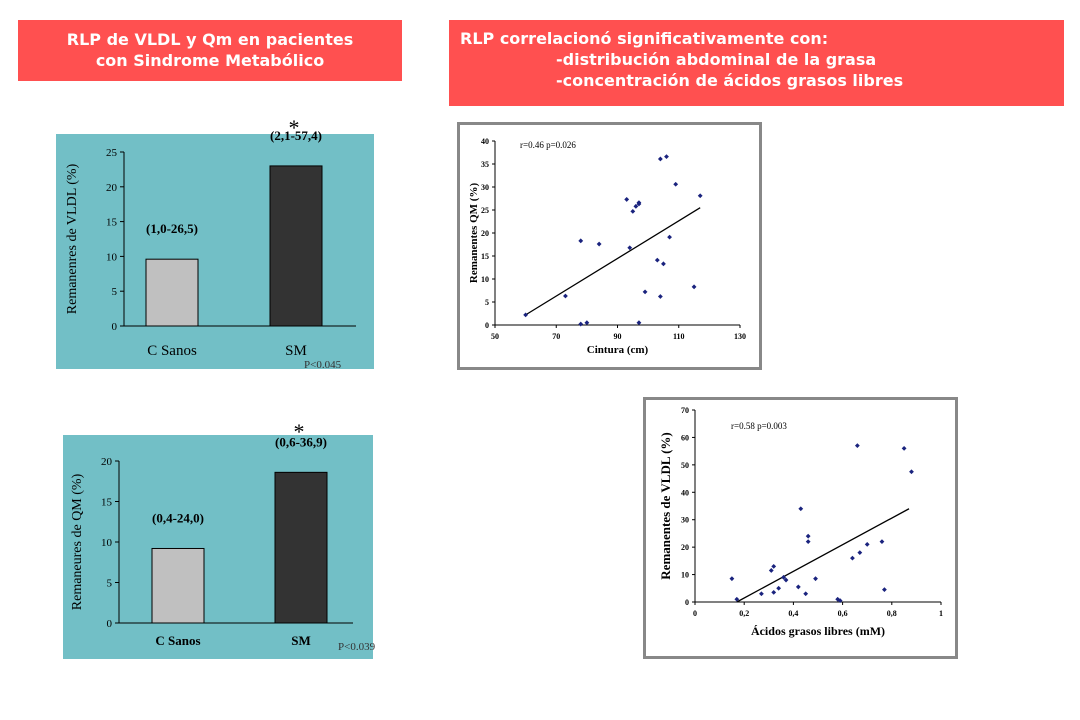 This screenshot has height=720, width=1080. Describe the element at coordinates (618, 350) in the screenshot. I see `x-axis-label: Cintura (cm)` at that location.